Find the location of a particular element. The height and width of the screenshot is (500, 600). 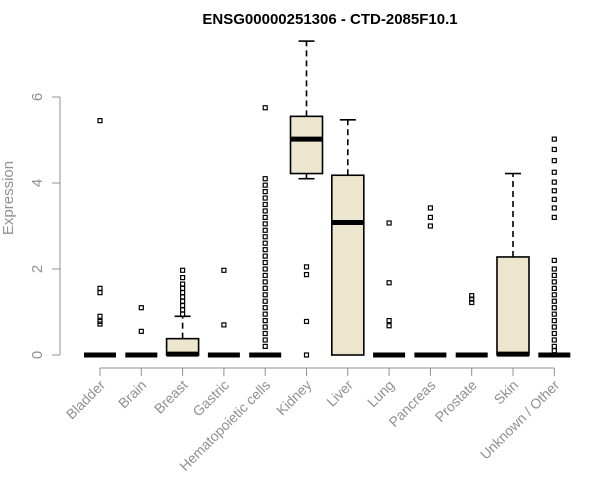

box-brain is located at coordinates (141, 331).